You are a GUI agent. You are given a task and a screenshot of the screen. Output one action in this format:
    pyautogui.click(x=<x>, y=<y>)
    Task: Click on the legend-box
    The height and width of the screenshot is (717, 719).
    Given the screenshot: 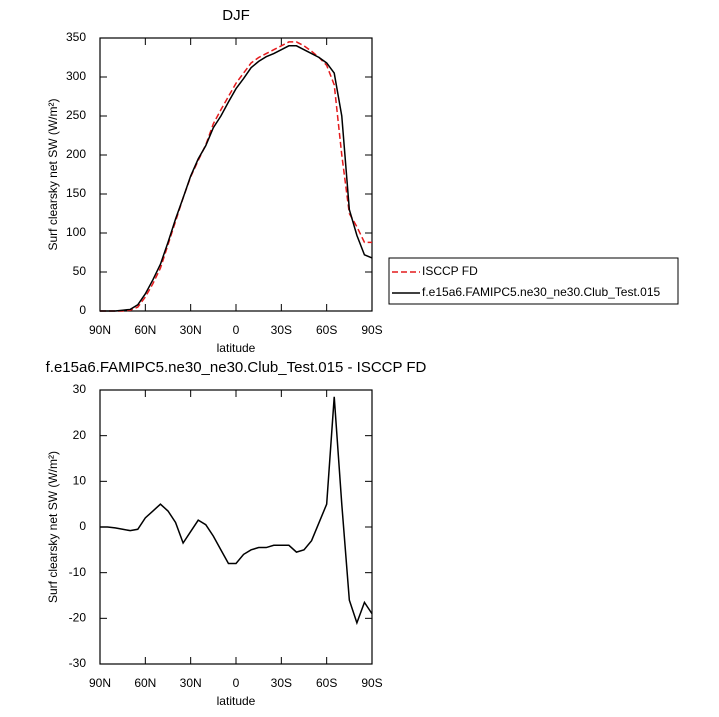 What is the action you would take?
    pyautogui.click(x=533, y=281)
    